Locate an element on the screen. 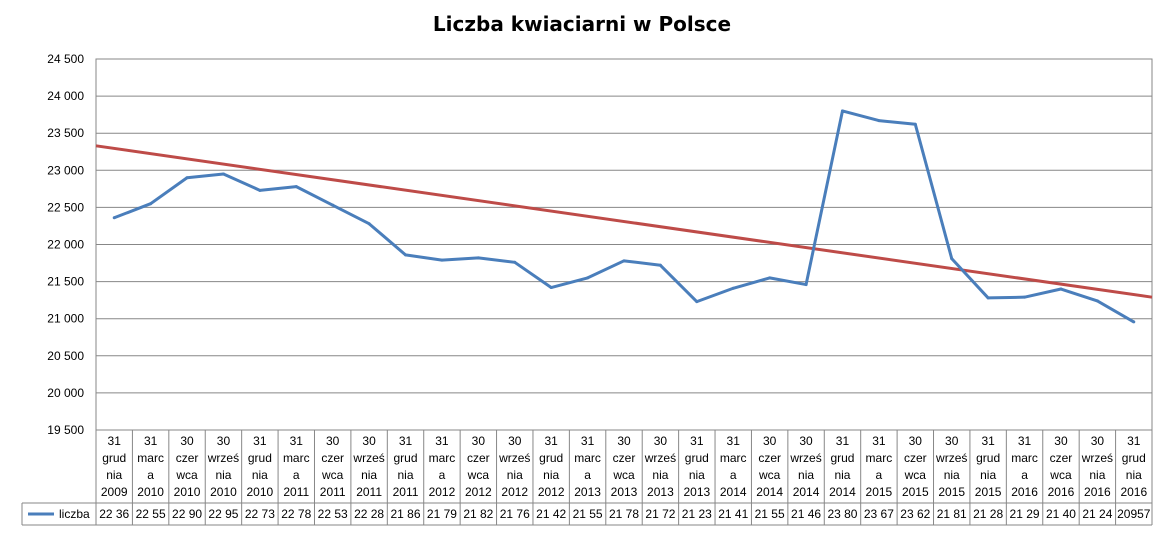 This screenshot has width=1164, height=535. data-label: 22 95 is located at coordinates (223, 514).